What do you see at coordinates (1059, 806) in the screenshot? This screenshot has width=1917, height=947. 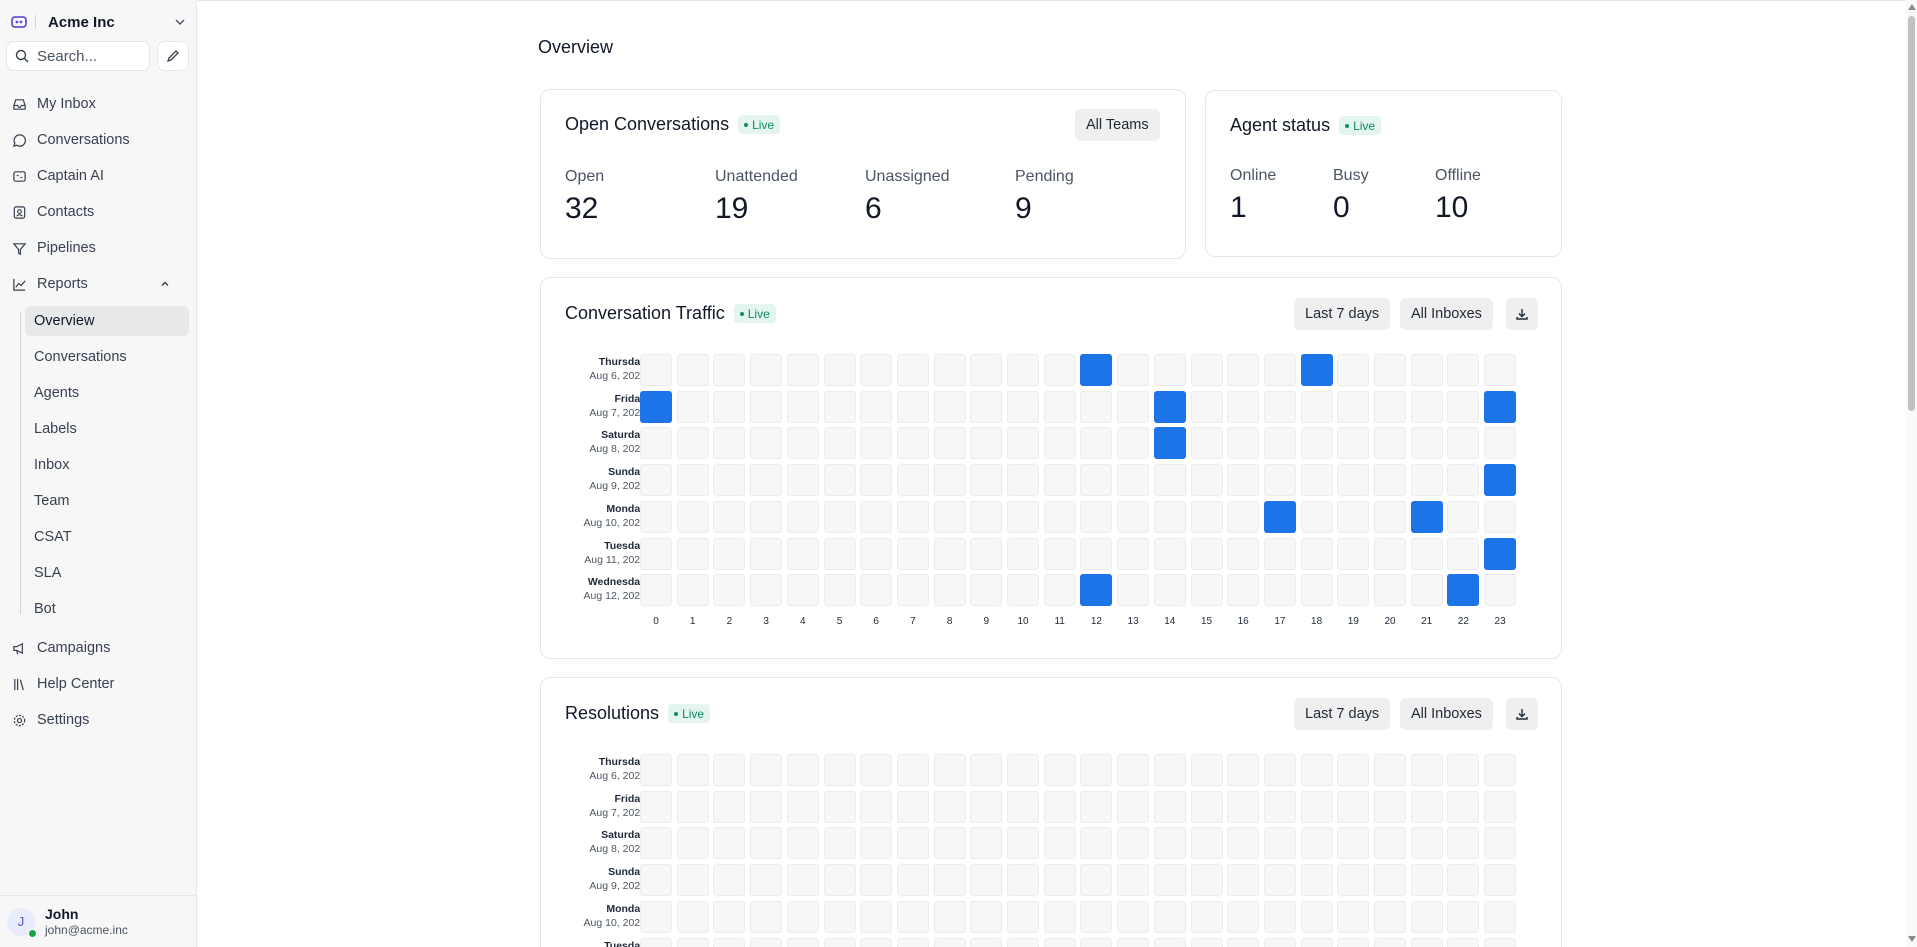 I see `heatmap-cell-row1-hour11` at bounding box center [1059, 806].